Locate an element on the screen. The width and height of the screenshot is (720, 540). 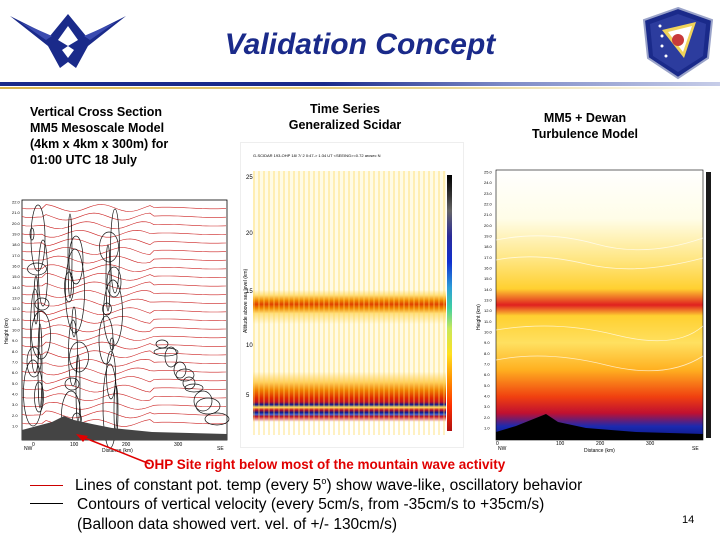
theta-contours is located at coordinates (124, 315).